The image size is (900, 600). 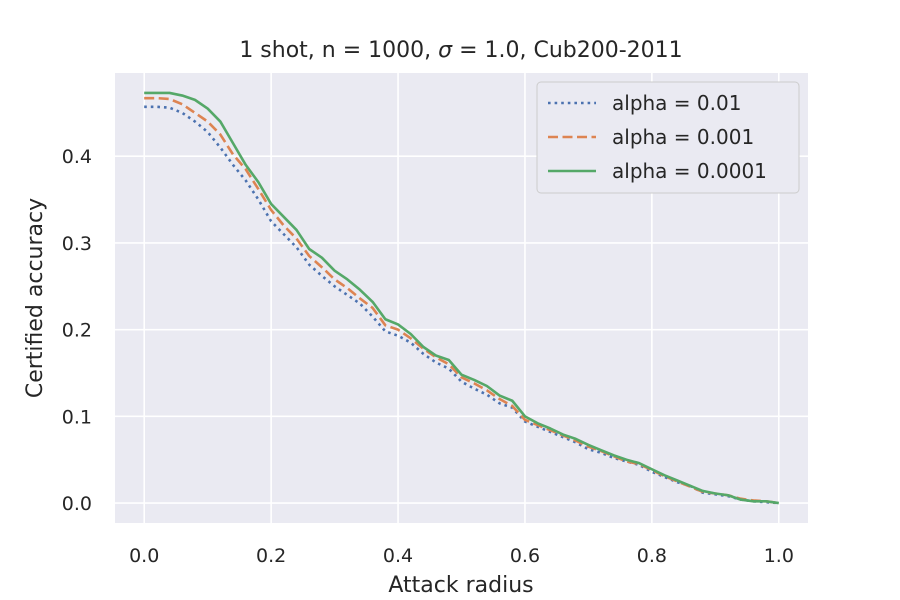 What do you see at coordinates (689, 171) in the screenshot?
I see `legend-label: alpha = 0.0001` at bounding box center [689, 171].